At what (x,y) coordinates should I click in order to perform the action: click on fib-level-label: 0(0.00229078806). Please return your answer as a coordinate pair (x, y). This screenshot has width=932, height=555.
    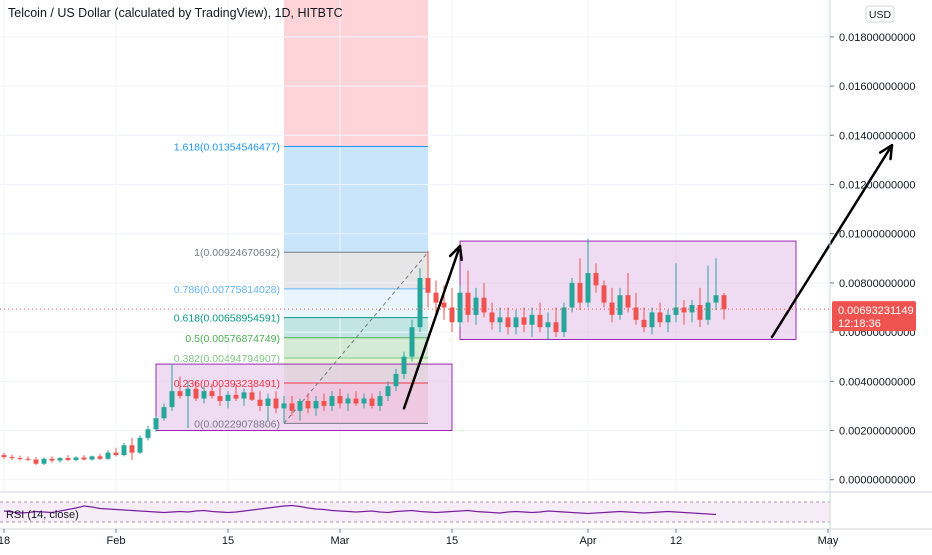
    Looking at the image, I should click on (237, 424).